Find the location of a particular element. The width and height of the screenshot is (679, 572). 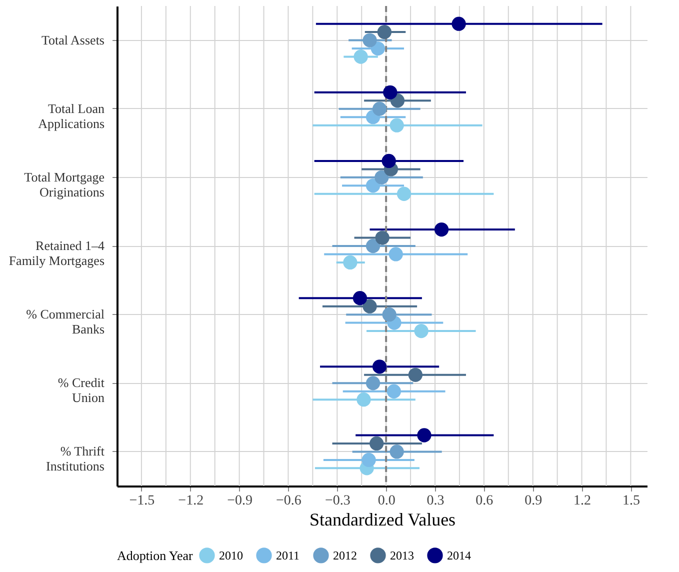

legend-label: 2010 is located at coordinates (231, 555).